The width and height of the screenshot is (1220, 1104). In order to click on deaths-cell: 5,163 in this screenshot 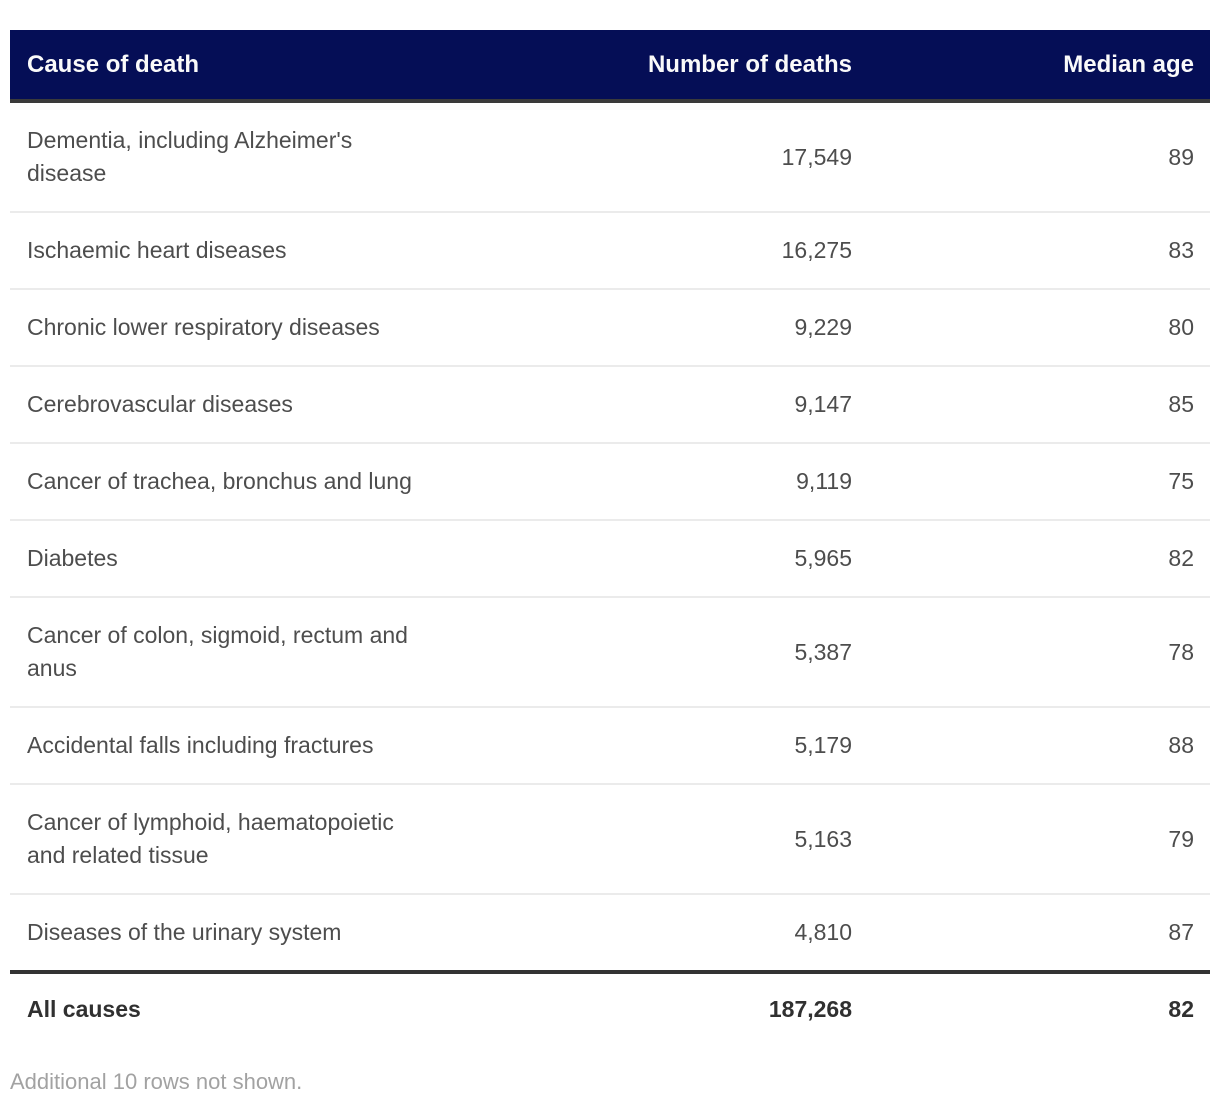, I will do `click(823, 838)`.